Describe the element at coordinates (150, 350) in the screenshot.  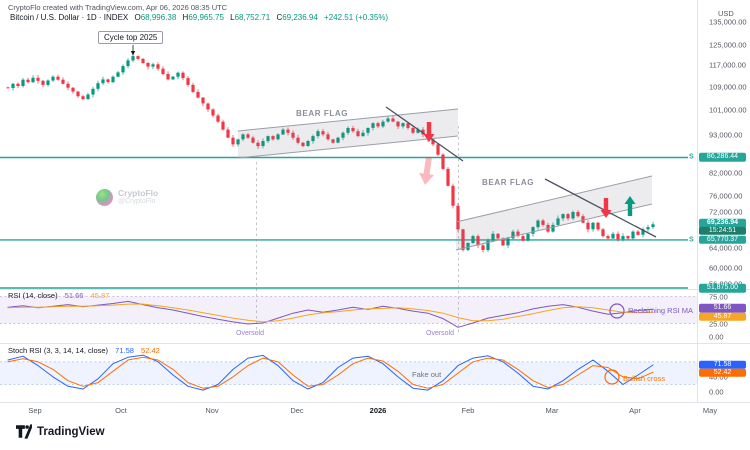
I see `stoch-d-value: 52.42` at that location.